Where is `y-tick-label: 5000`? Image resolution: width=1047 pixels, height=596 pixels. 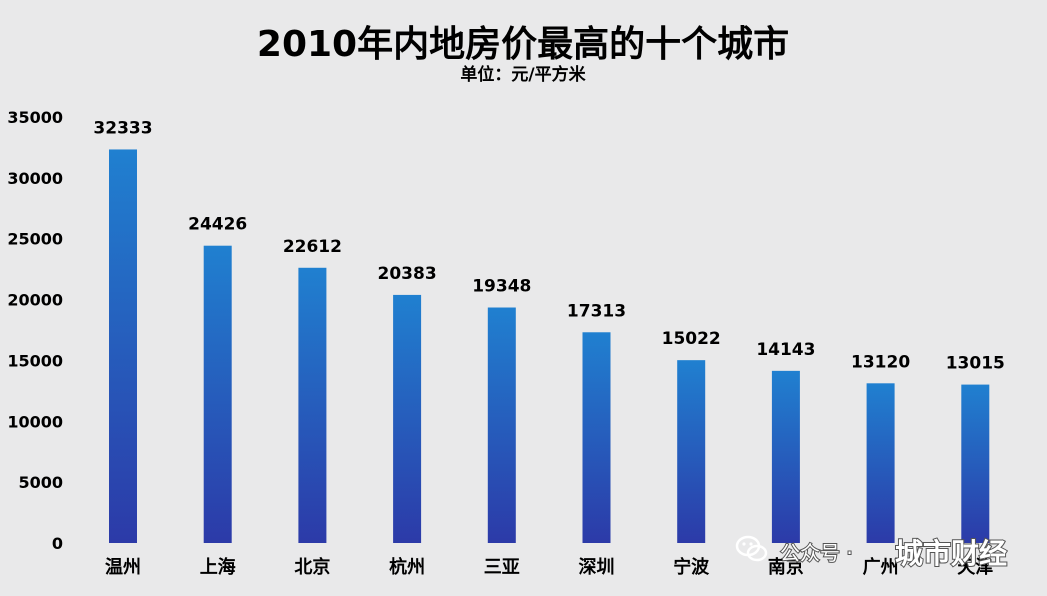
y-tick-label: 5000 is located at coordinates (40, 482).